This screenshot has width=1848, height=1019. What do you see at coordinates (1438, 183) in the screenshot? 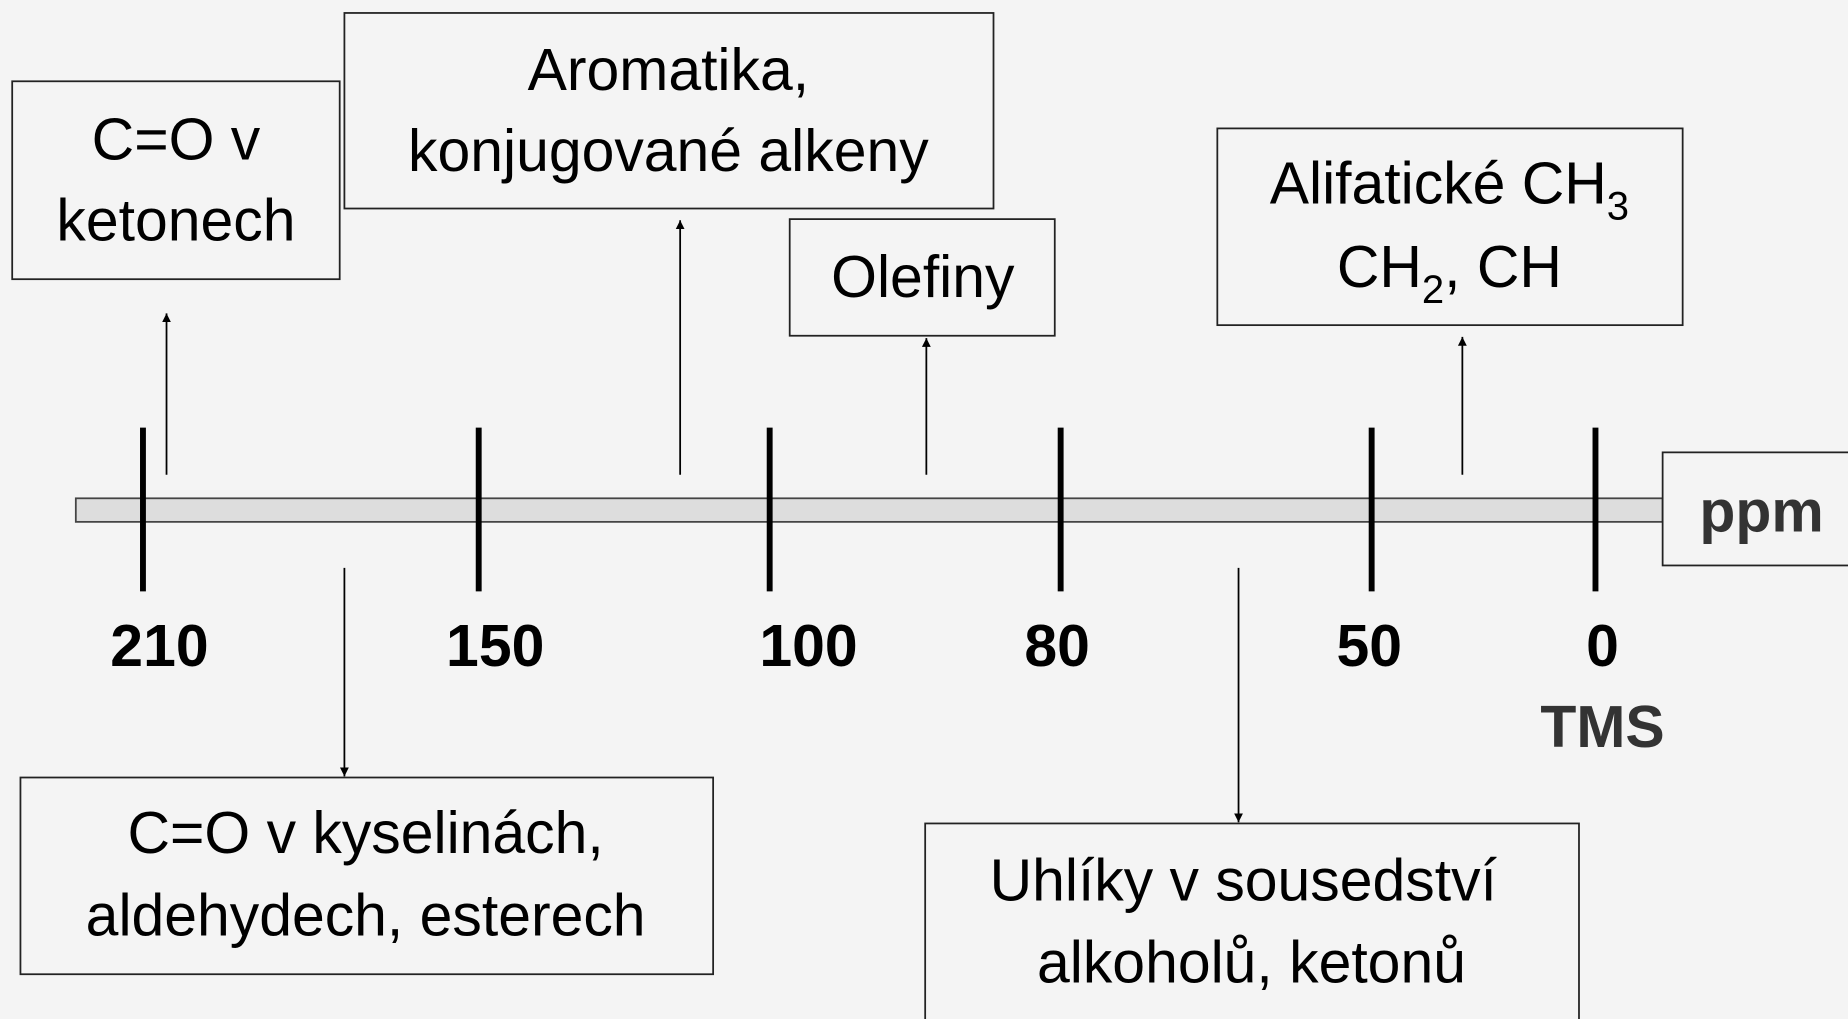
I see `text-part: Alifatické CH` at bounding box center [1438, 183].